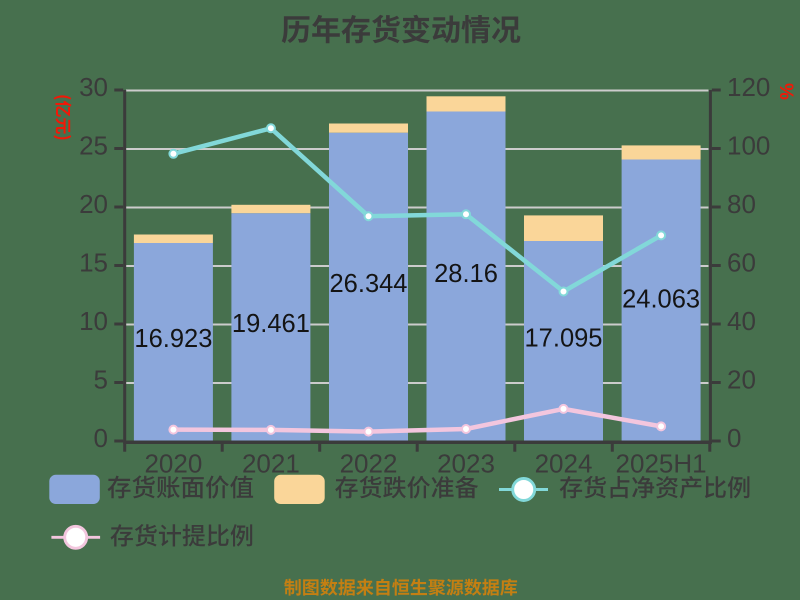  What do you see at coordinates (93, 87) in the screenshot?
I see `svg-text: 30` at bounding box center [93, 87].